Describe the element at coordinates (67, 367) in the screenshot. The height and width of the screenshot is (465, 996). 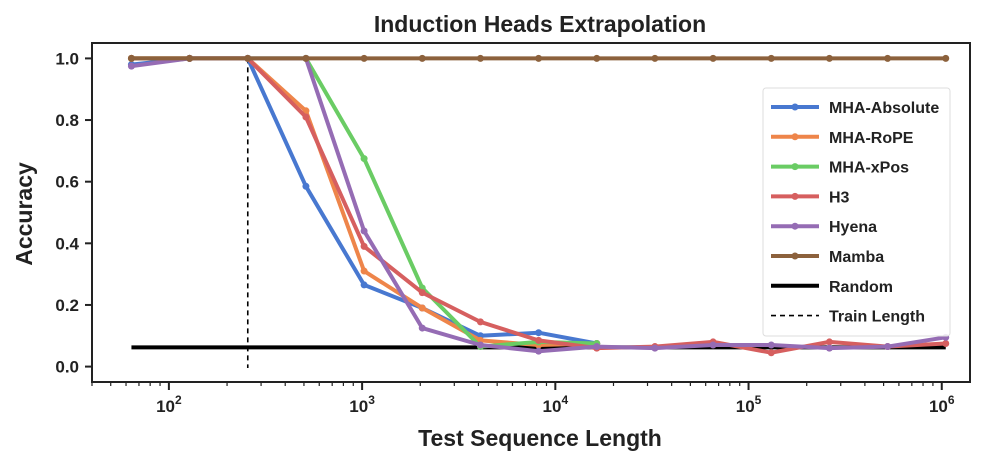
I see `y-tick-label: 0.0` at that location.